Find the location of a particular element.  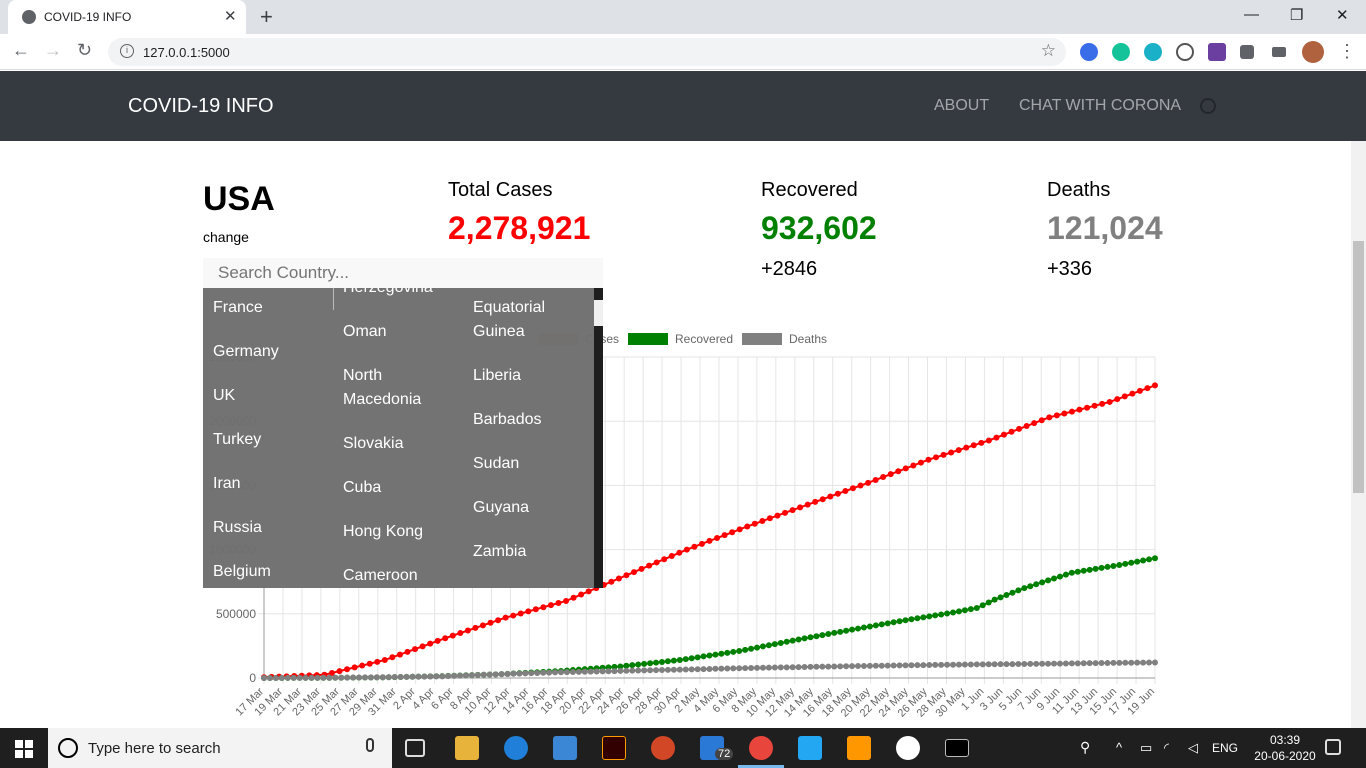

extension-m-icon is located at coordinates (1153, 52).